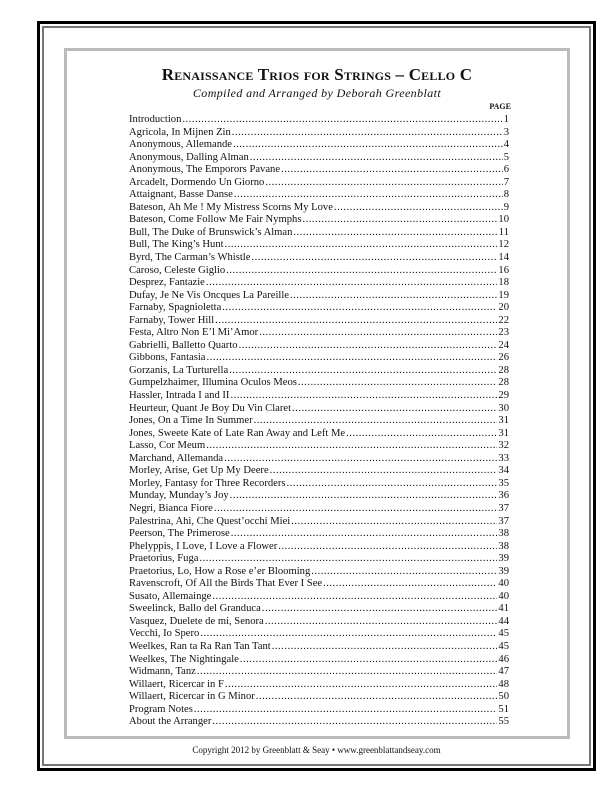  Describe the element at coordinates (215, 220) in the screenshot. I see `toc-entry-title: Bateson, Come Follow Me Fair Nymphs` at that location.